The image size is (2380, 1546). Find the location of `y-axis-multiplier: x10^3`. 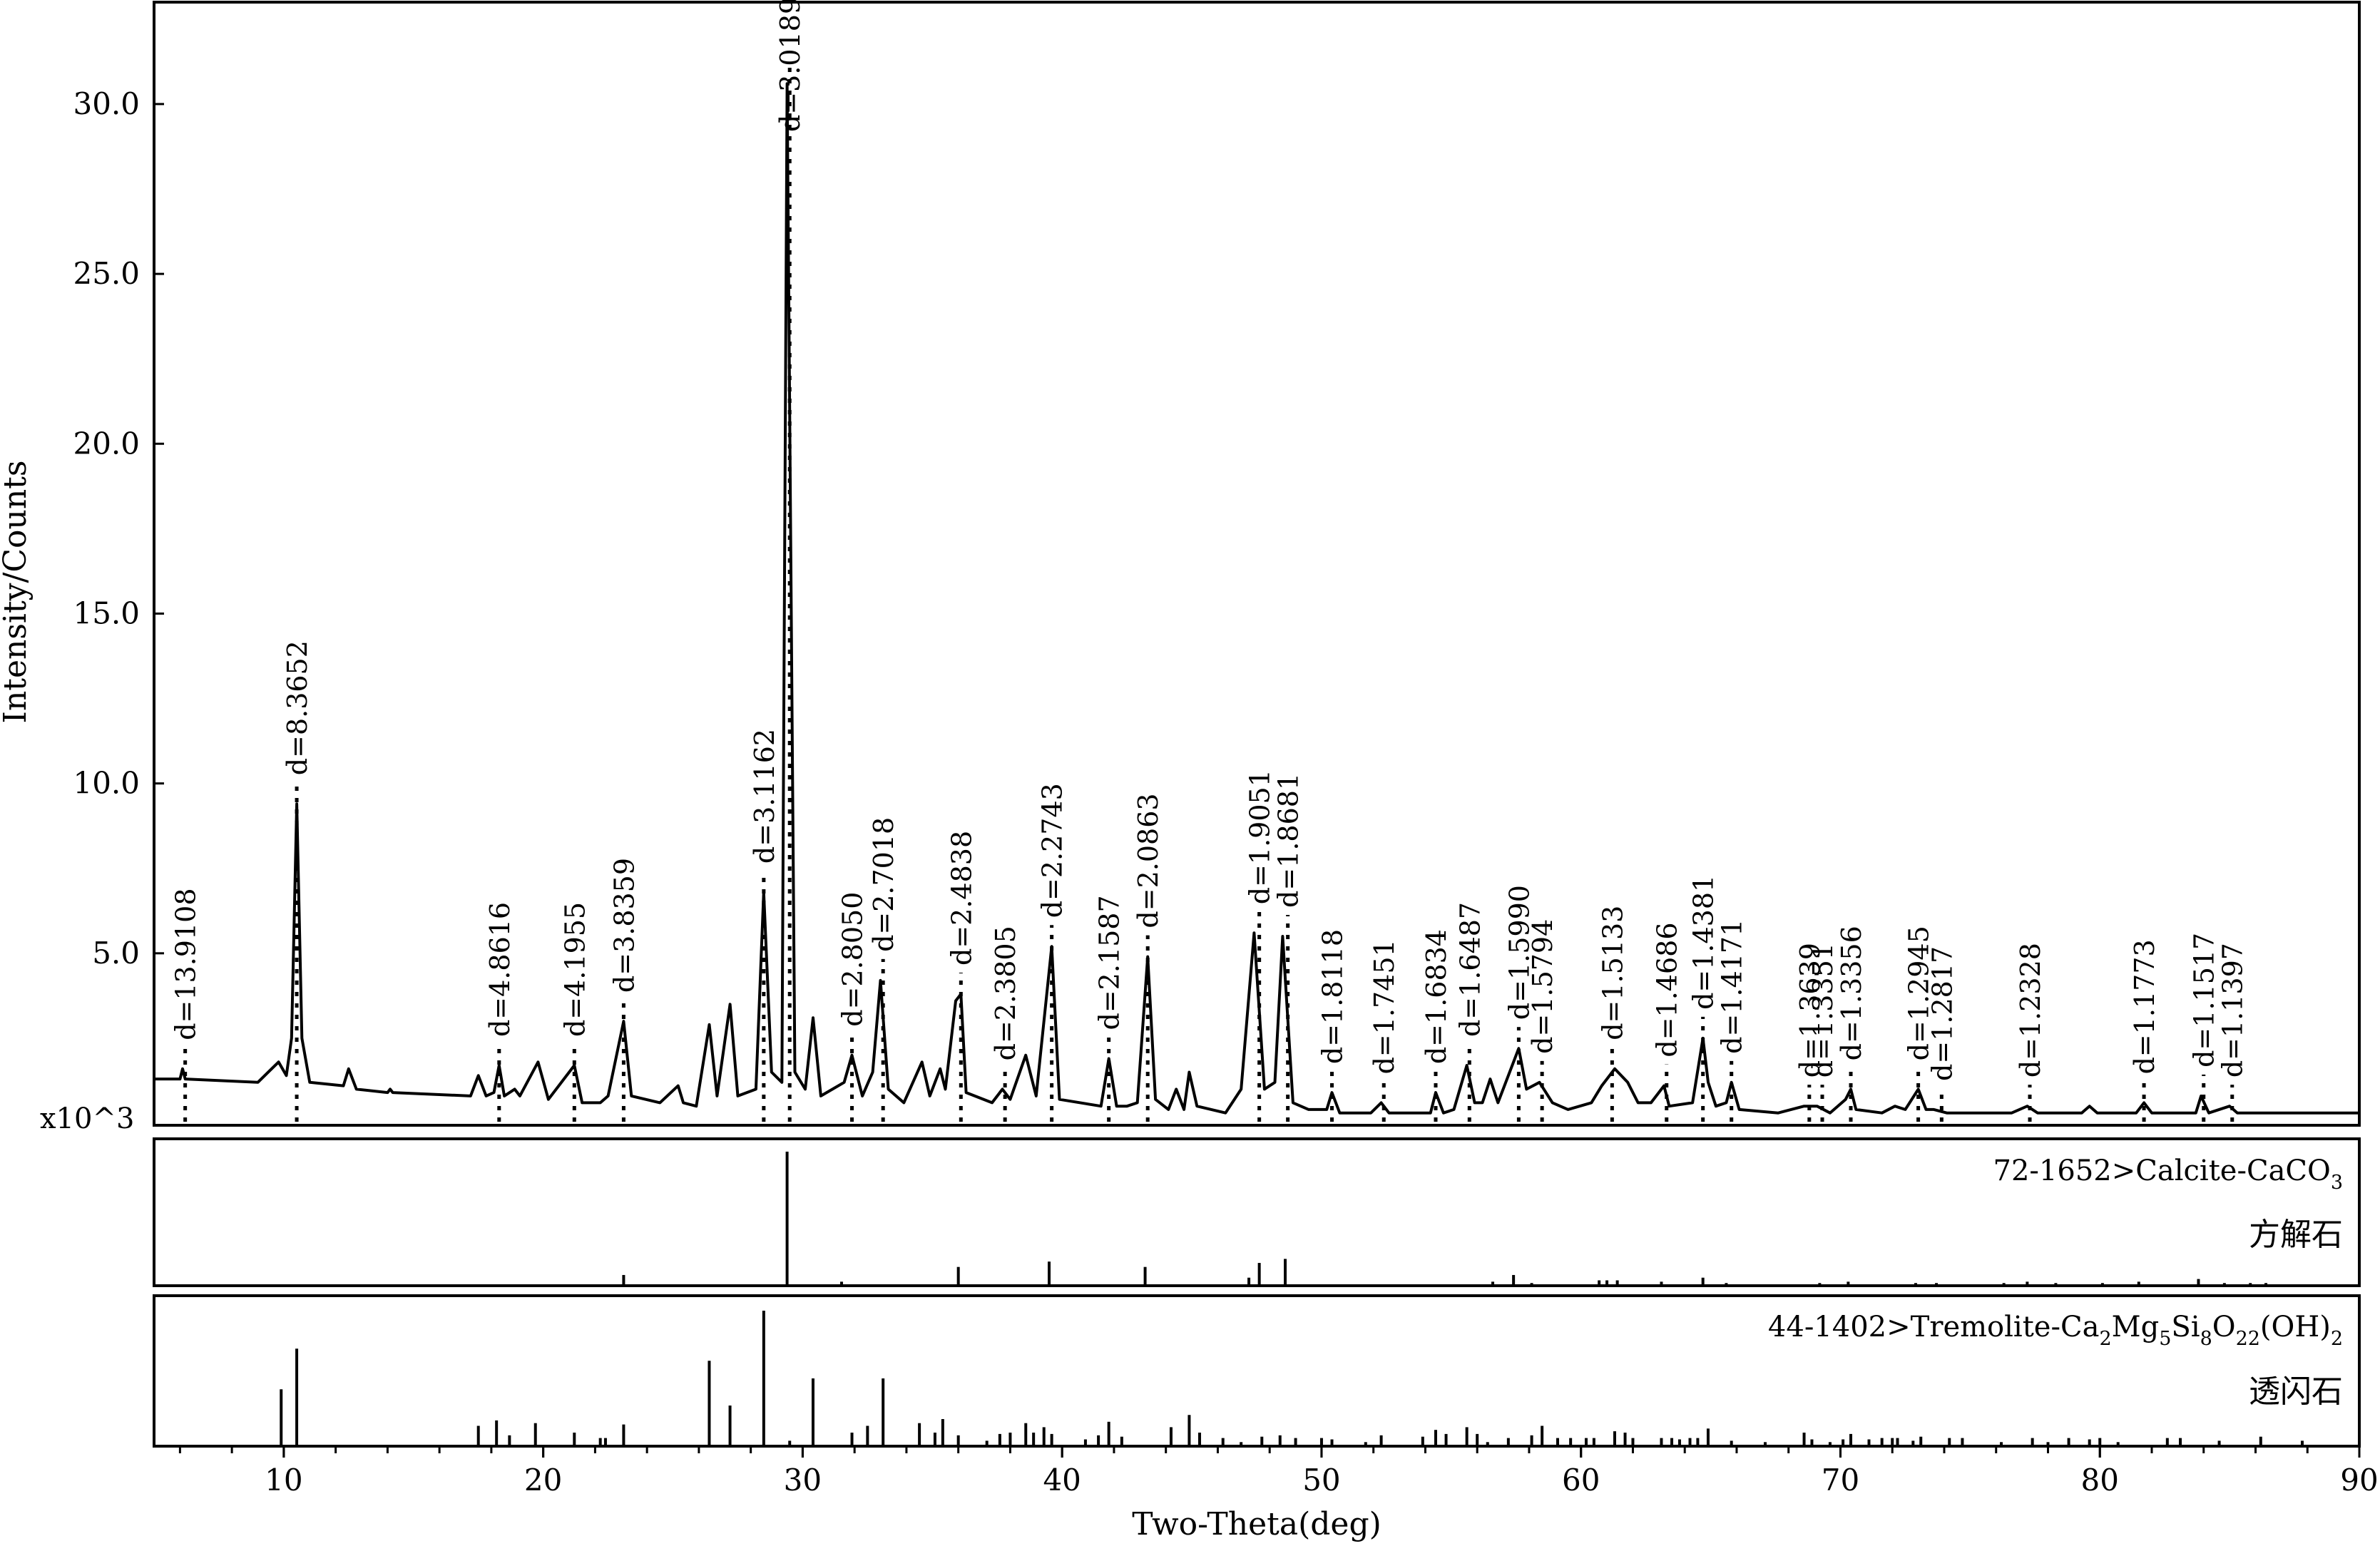

y-axis-multiplier: x10^3 is located at coordinates (87, 1118).